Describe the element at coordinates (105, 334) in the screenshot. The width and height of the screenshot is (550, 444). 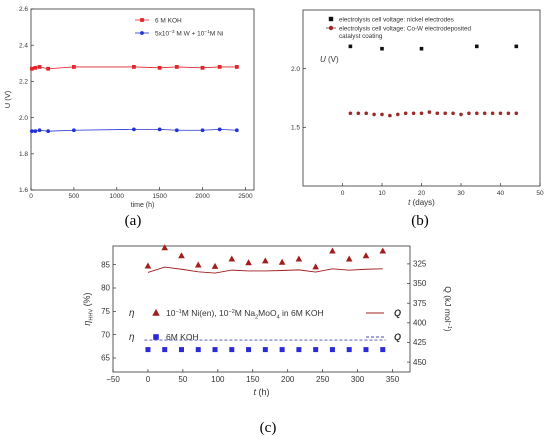
I see `chart-c-ytick-left-label: 70` at that location.